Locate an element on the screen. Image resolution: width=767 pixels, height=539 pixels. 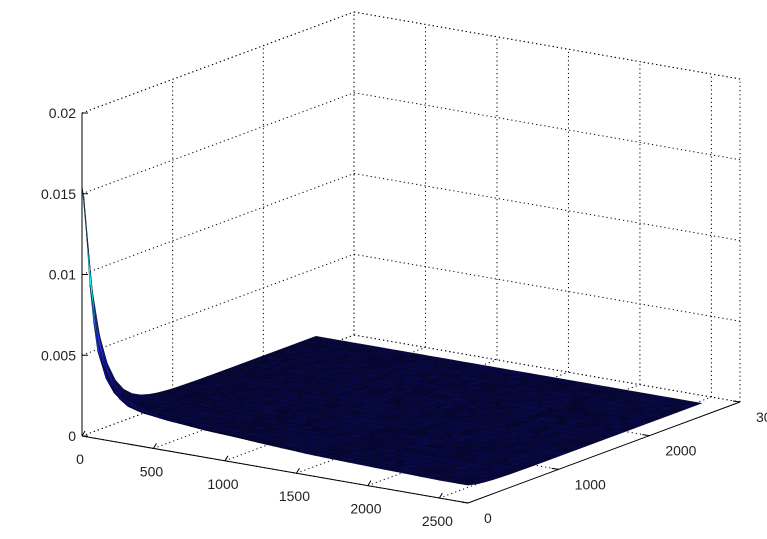
z-tick-label: 0 is located at coordinates (72, 436).